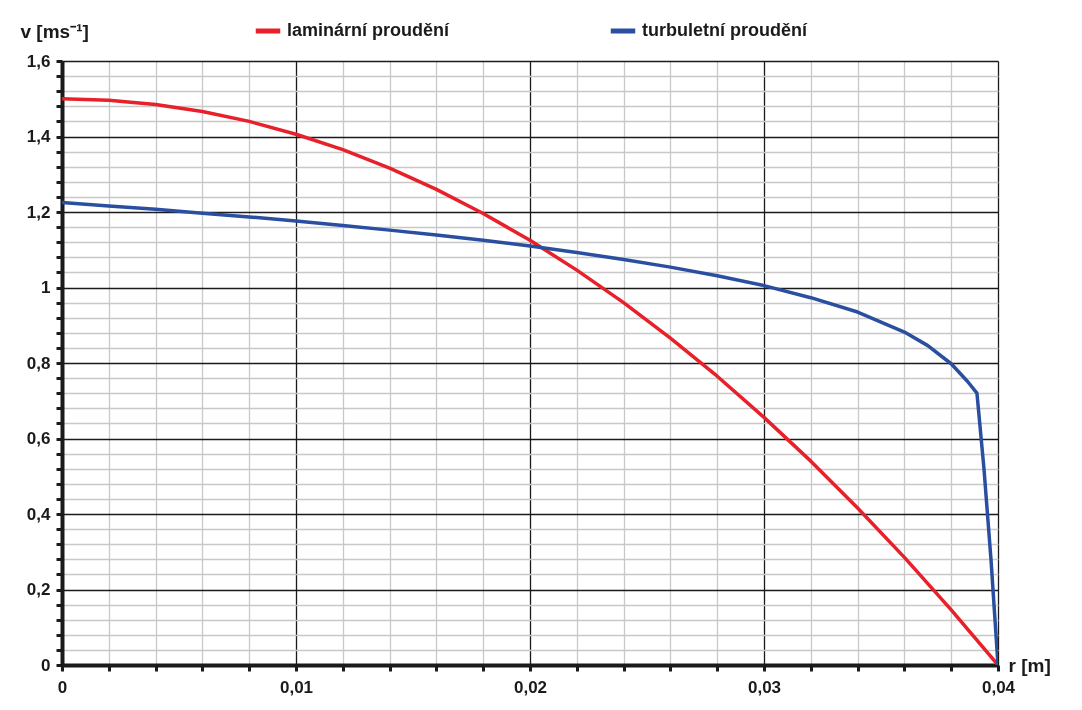  I want to click on y-axis-title: v [ms⁻¹], so click(54, 31).